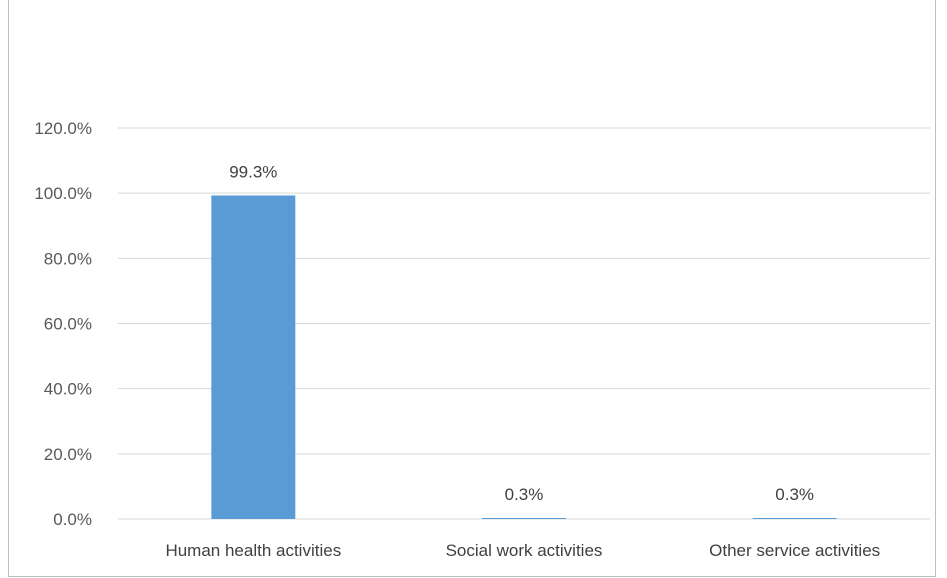  What do you see at coordinates (68, 389) in the screenshot?
I see `y-tick-label: 40.0%` at bounding box center [68, 389].